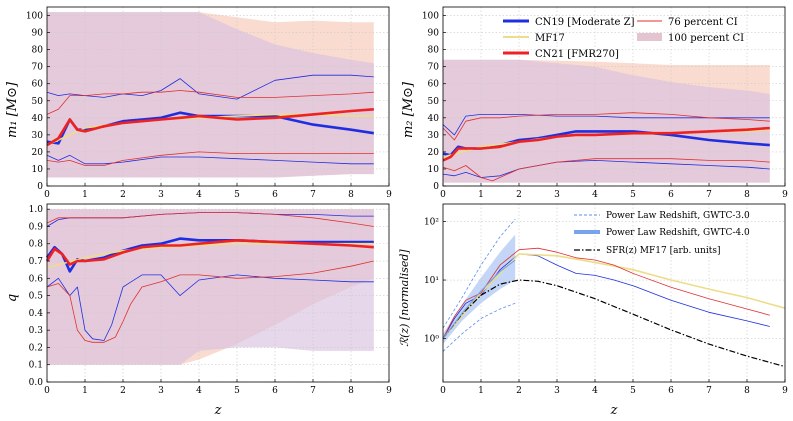 The width and height of the screenshot is (793, 421). Describe the element at coordinates (85, 391) in the screenshot. I see `q-xtick-label-1: 1` at that location.